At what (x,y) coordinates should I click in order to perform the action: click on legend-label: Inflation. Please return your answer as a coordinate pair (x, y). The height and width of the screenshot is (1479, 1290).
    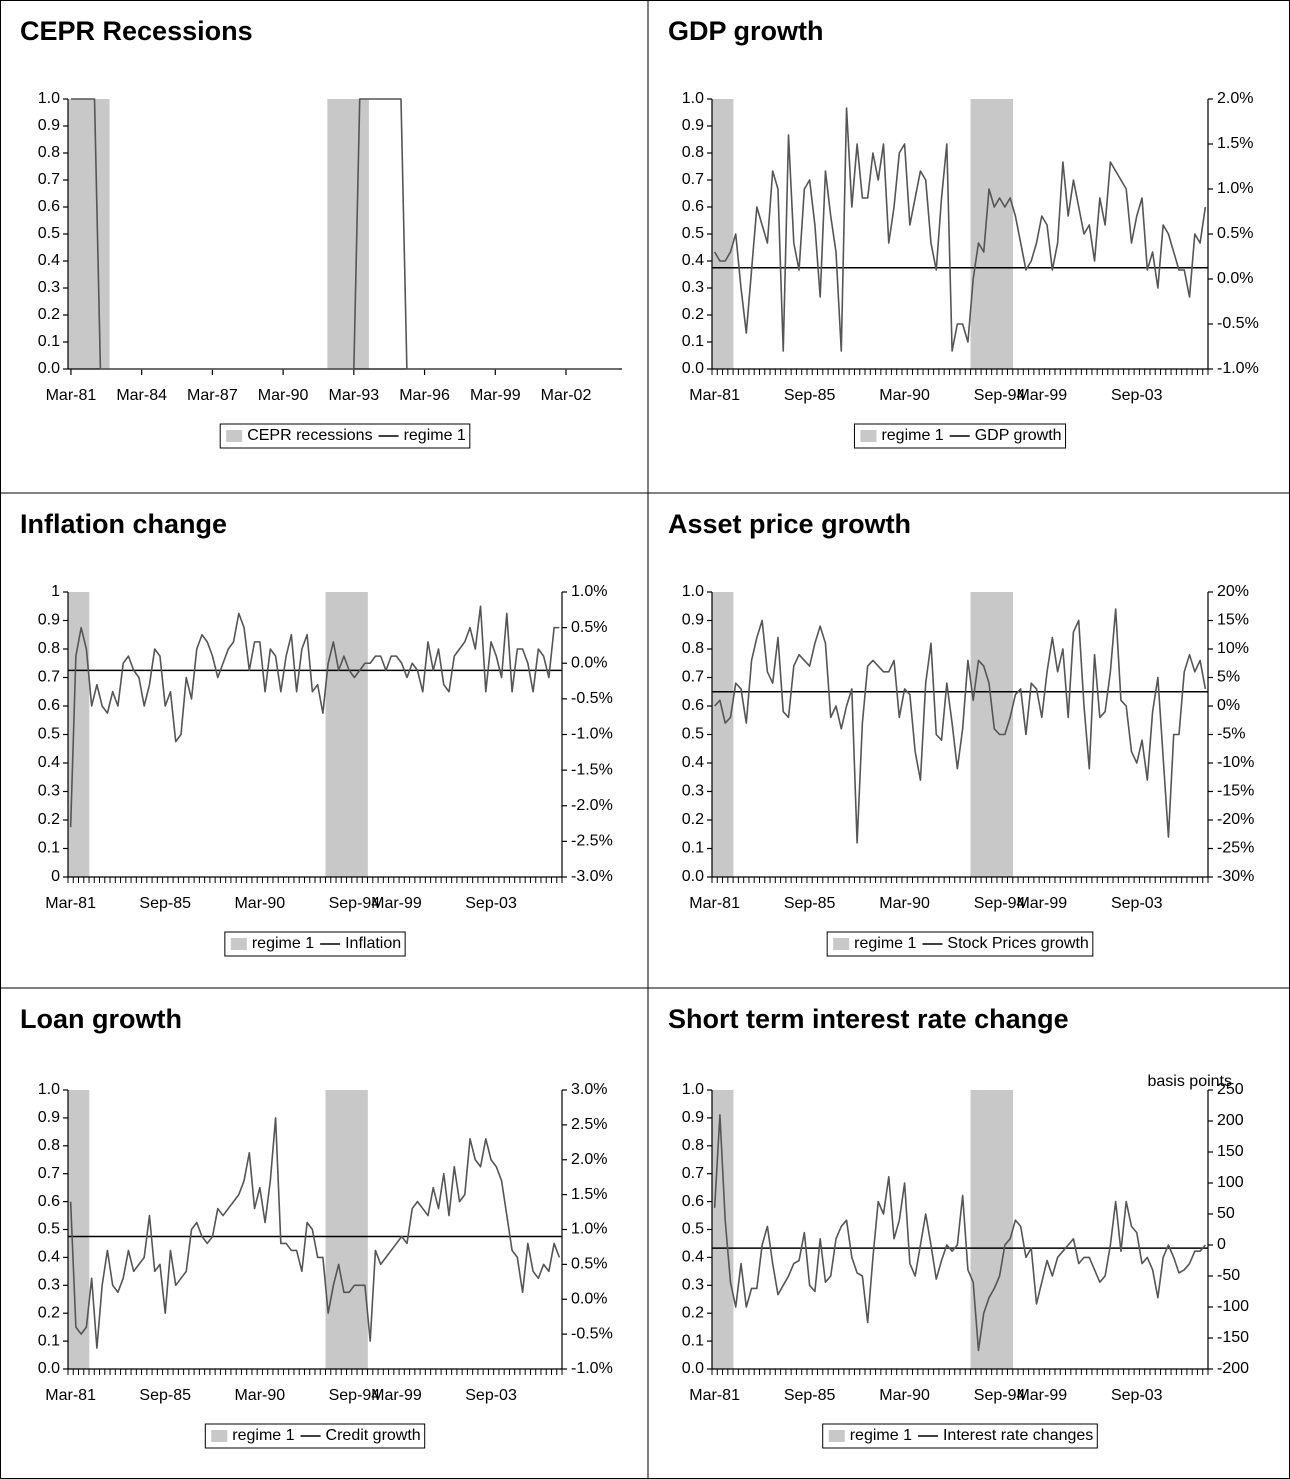
    Looking at the image, I should click on (373, 943).